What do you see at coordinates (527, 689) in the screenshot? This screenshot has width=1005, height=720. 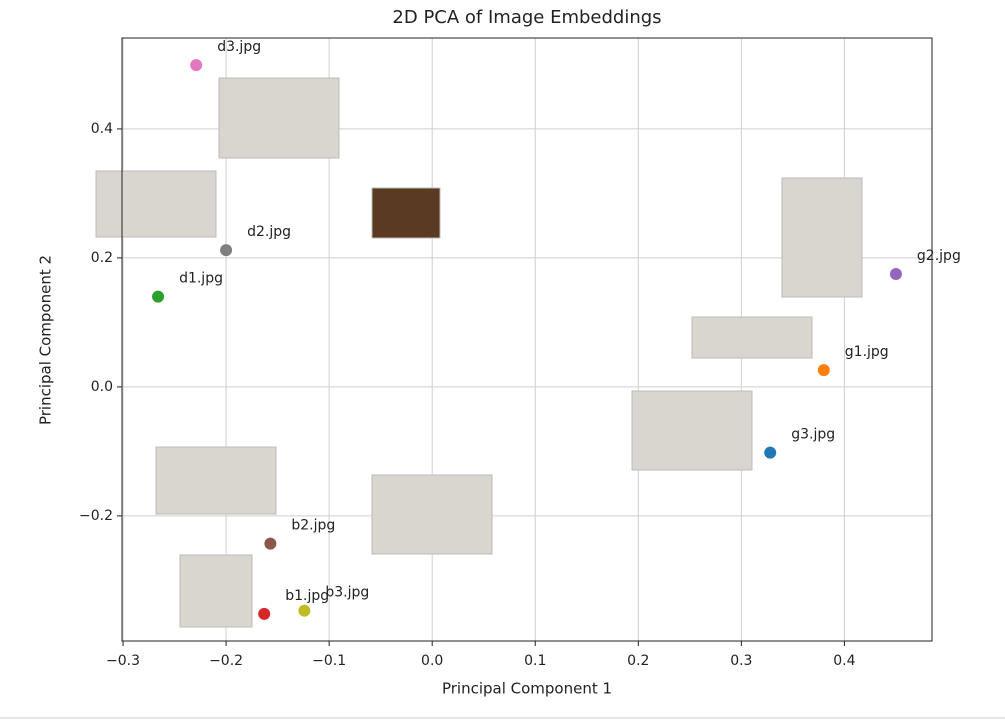 I see `x-axis-label: Principal Component 1` at bounding box center [527, 689].